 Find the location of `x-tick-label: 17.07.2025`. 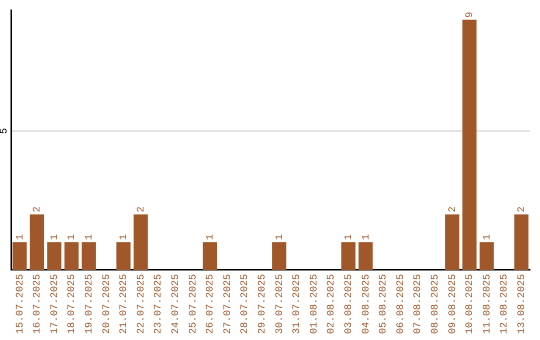

x-tick-label: 17.07.2025 is located at coordinates (55, 304).